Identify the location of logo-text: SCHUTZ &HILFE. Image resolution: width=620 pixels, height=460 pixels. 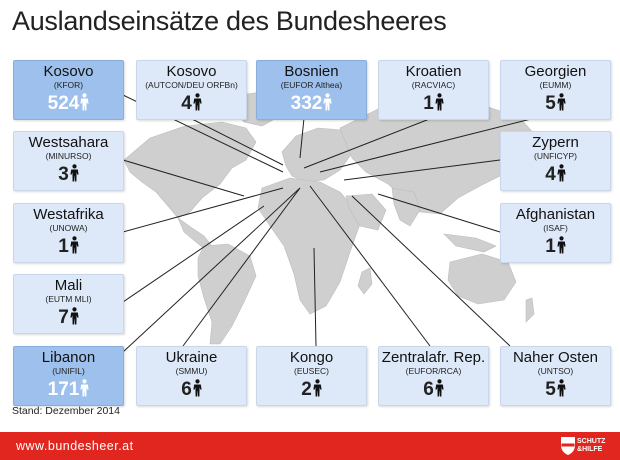
(591, 446).